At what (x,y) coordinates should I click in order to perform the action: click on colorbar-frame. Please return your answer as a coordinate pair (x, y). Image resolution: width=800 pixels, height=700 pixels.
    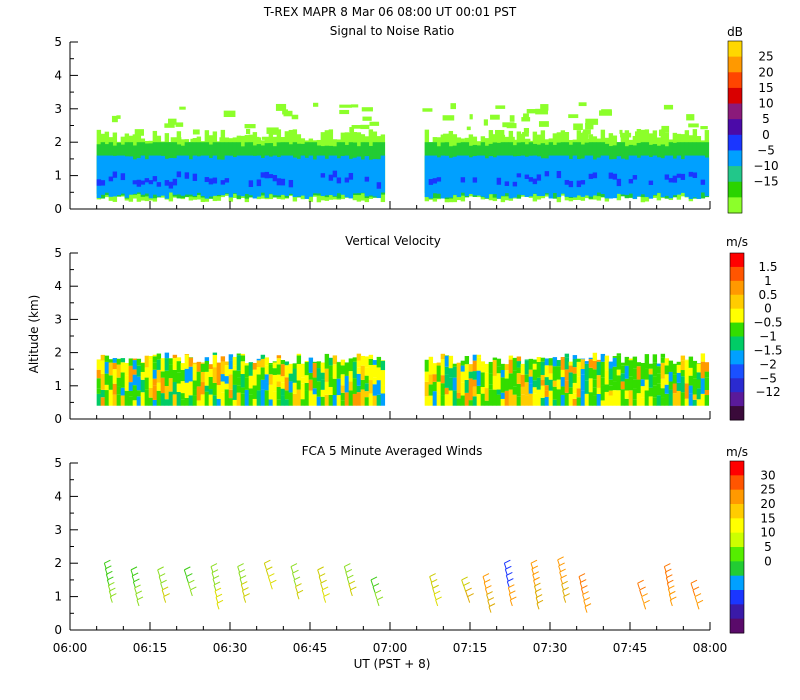
    Looking at the image, I should click on (737, 336).